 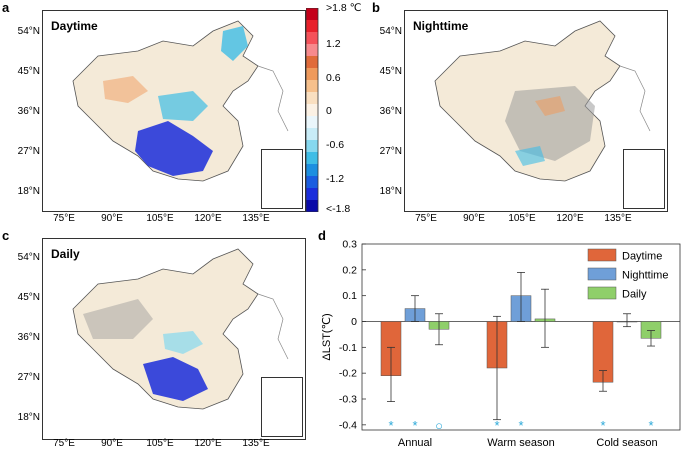 What do you see at coordinates (354, 322) in the screenshot?
I see `y-tick-label: 0` at bounding box center [354, 322].